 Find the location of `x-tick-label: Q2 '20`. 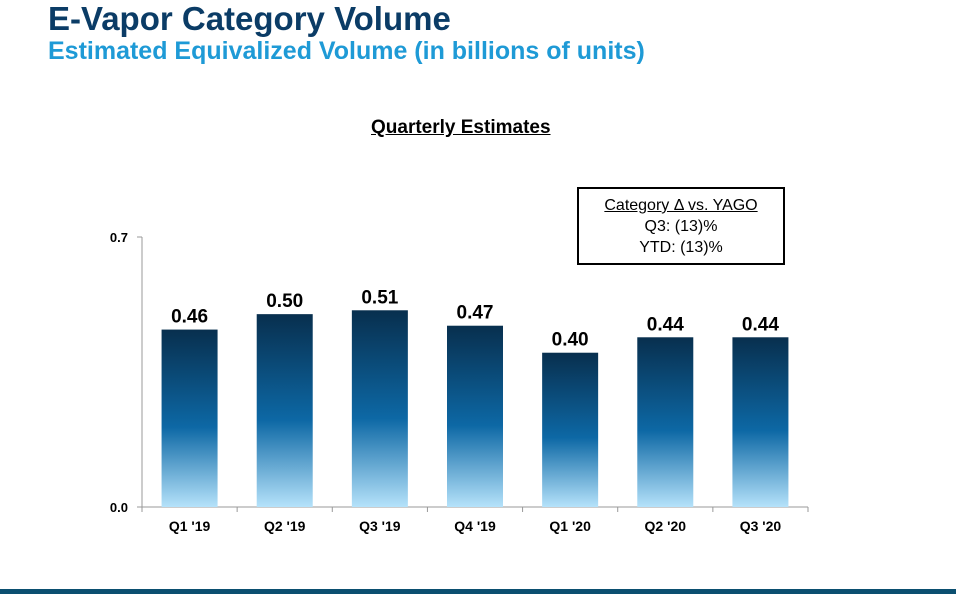

x-tick-label: Q2 '20 is located at coordinates (666, 526).